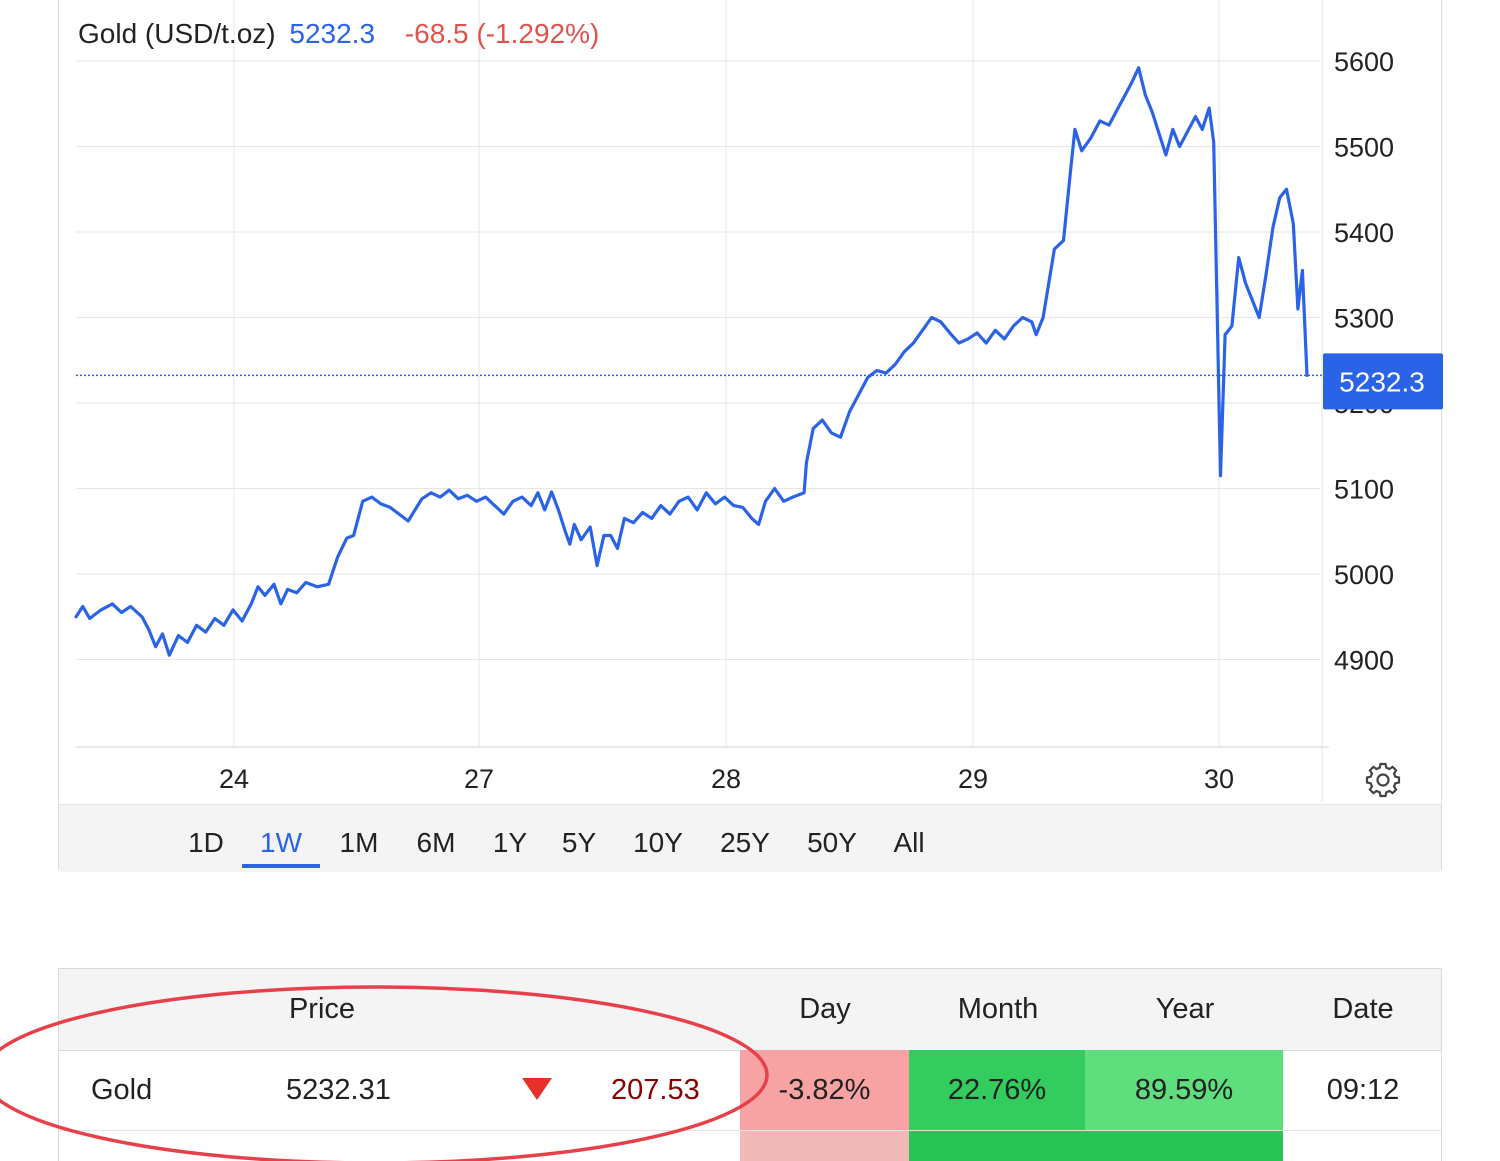 Image resolution: width=1500 pixels, height=1161 pixels. Describe the element at coordinates (1364, 319) in the screenshot. I see `y-tick-label: 5300` at that location.